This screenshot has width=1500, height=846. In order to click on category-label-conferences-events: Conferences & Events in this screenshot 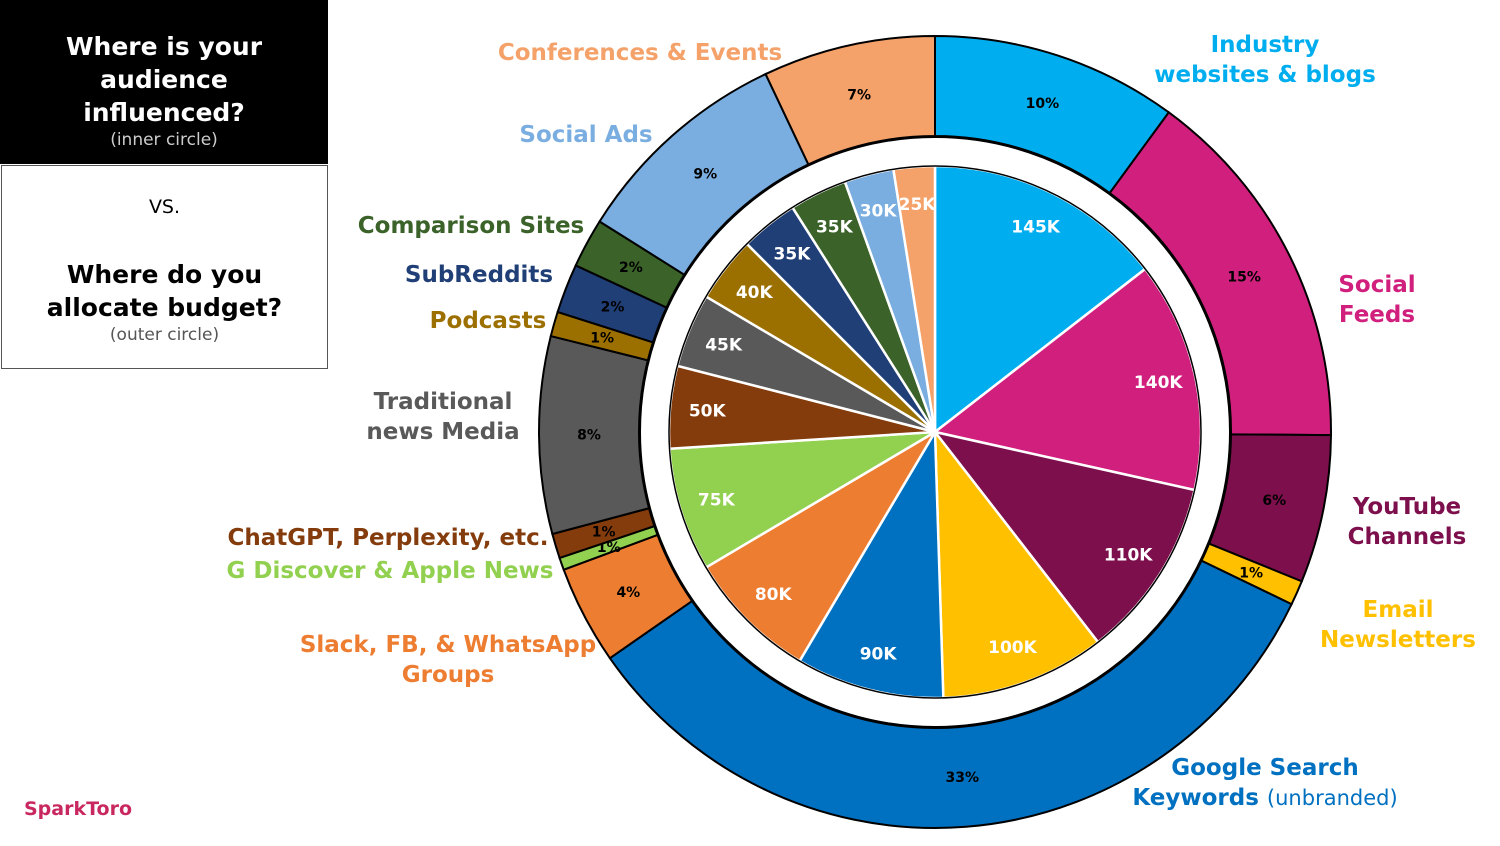, I will do `click(640, 53)`.